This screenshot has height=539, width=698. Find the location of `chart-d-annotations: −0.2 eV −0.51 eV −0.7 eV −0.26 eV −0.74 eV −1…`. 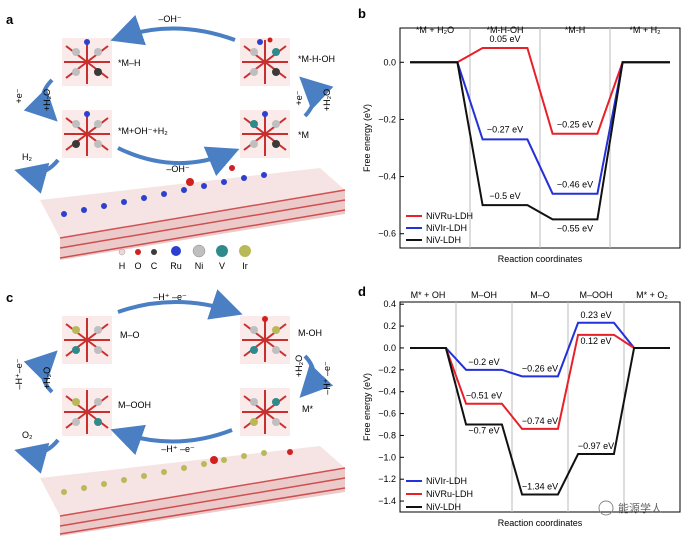

chart-d-annotations: −0.2 eV −0.51 eV −0.7 eV −0.26 eV −0.74 eV −1… is located at coordinates (540, 401).